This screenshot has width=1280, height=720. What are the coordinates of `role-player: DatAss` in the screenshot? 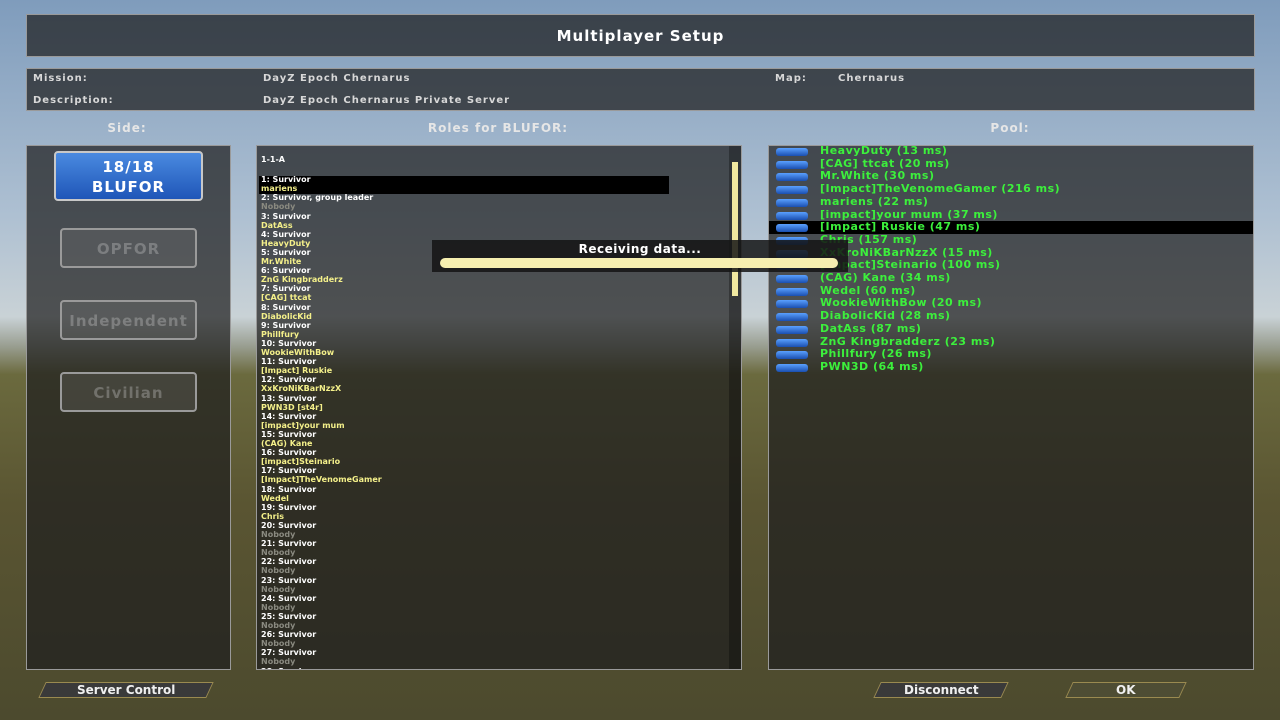 It's located at (277, 225).